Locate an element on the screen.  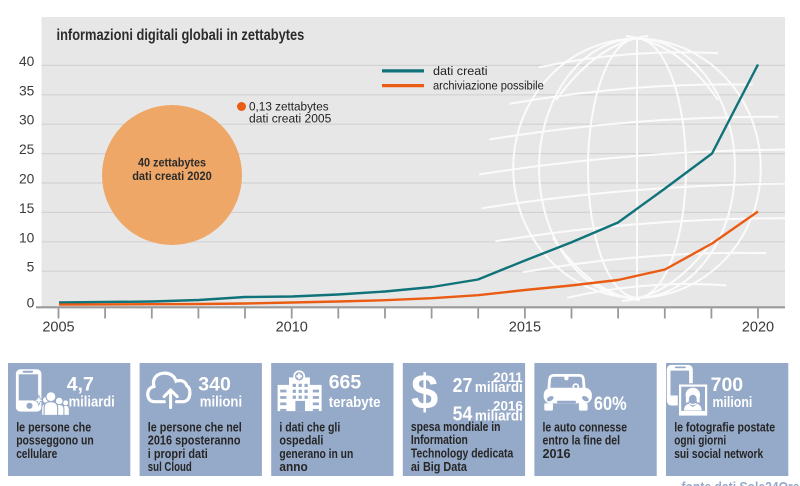
svg-text: 30 is located at coordinates (27, 120).